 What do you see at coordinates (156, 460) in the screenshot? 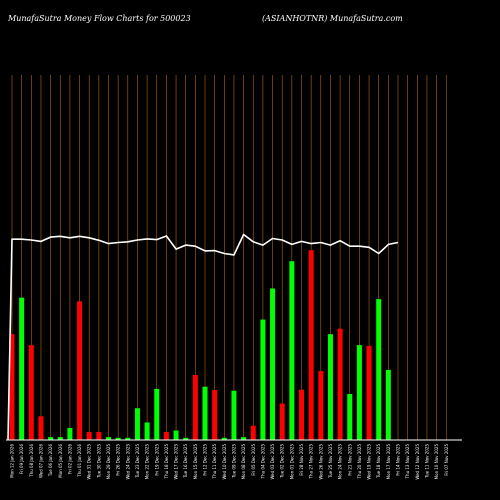
I see `x-tick-label: Fri 19 Dec 2025` at bounding box center [156, 460].